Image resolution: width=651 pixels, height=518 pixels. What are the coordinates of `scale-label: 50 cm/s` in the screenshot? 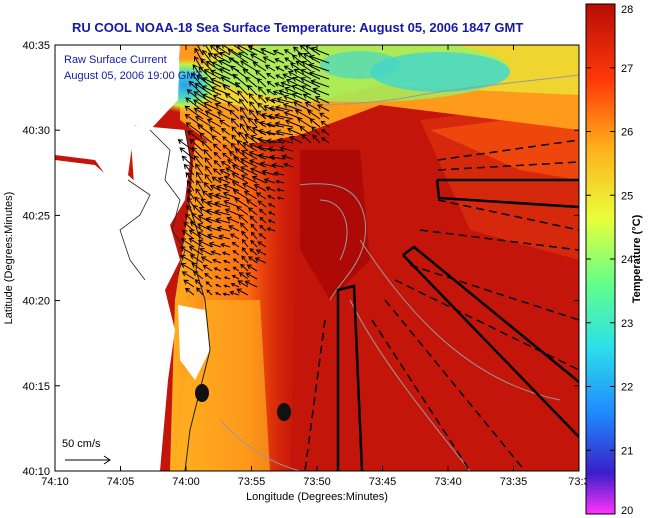 It's located at (81, 444).